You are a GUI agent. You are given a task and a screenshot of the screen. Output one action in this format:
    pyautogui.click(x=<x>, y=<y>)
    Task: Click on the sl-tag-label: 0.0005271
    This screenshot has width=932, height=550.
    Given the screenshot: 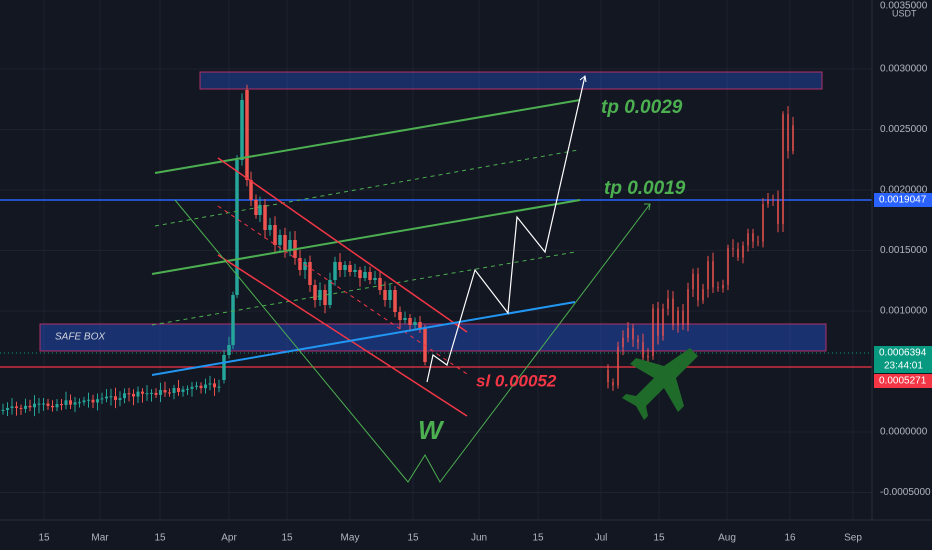 What is the action you would take?
    pyautogui.click(x=903, y=381)
    